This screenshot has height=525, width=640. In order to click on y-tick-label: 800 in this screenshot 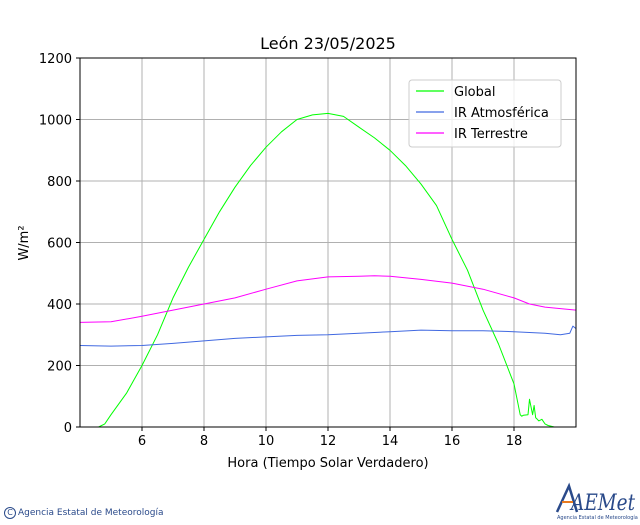, I will do `click(59, 182)`.